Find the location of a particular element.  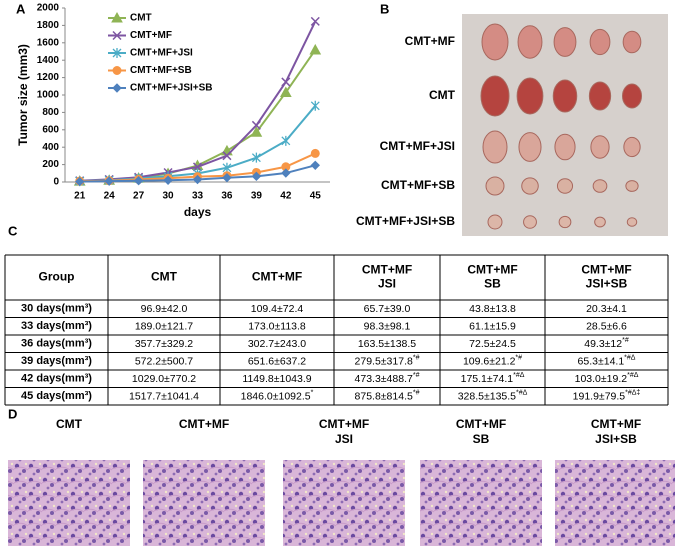

cell-value: 191.9±79.5 is located at coordinates (599, 396).